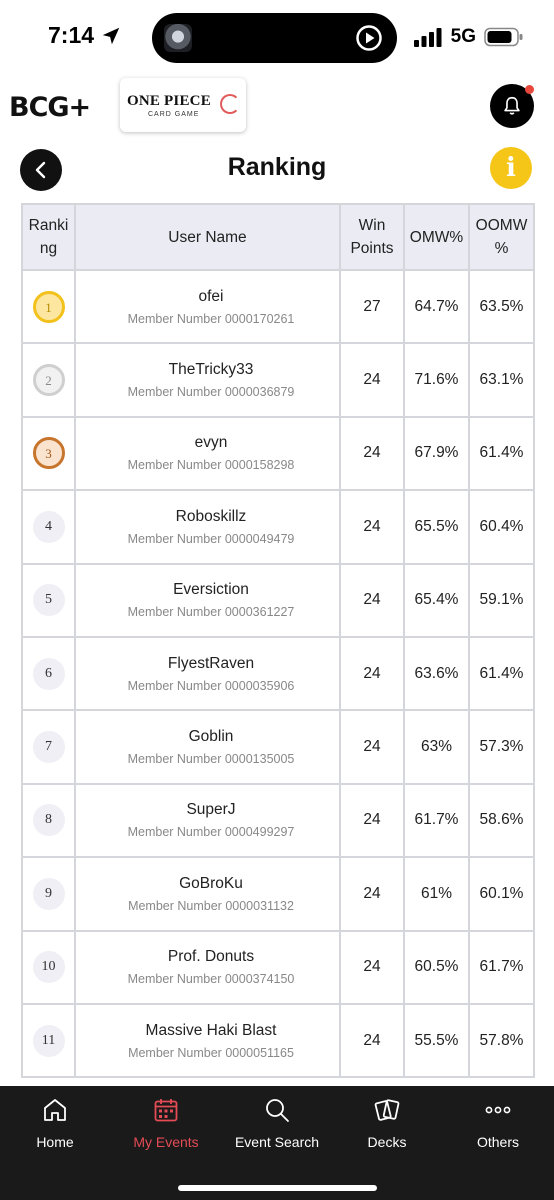 The width and height of the screenshot is (554, 1200). I want to click on omw-cell: 64.7%, so click(436, 306).